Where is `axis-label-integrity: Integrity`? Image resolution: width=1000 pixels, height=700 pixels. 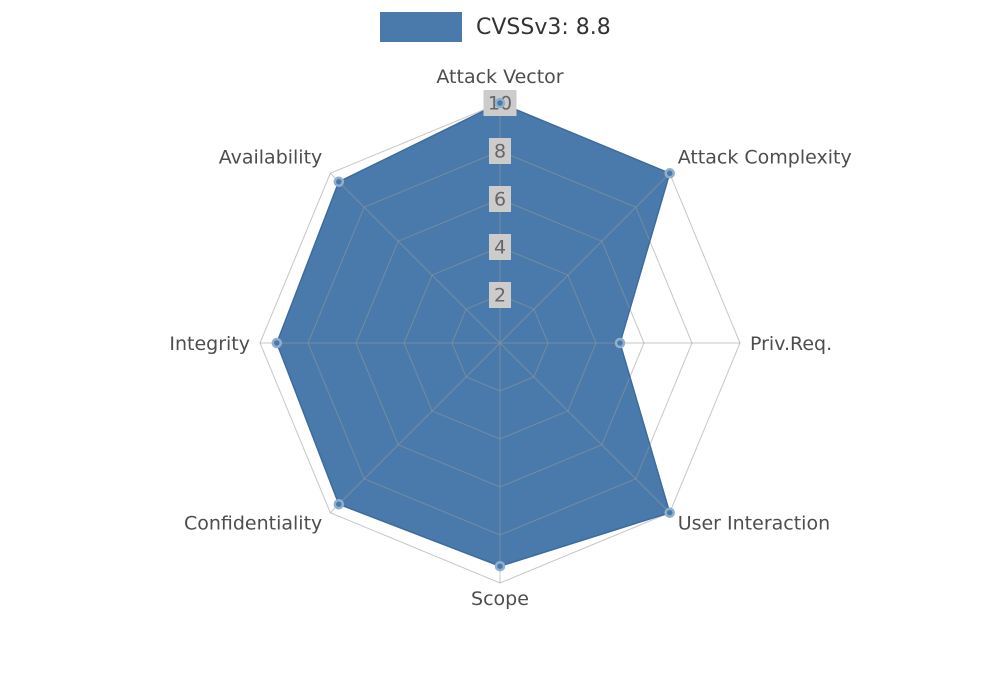 axis-label-integrity: Integrity is located at coordinates (209, 344).